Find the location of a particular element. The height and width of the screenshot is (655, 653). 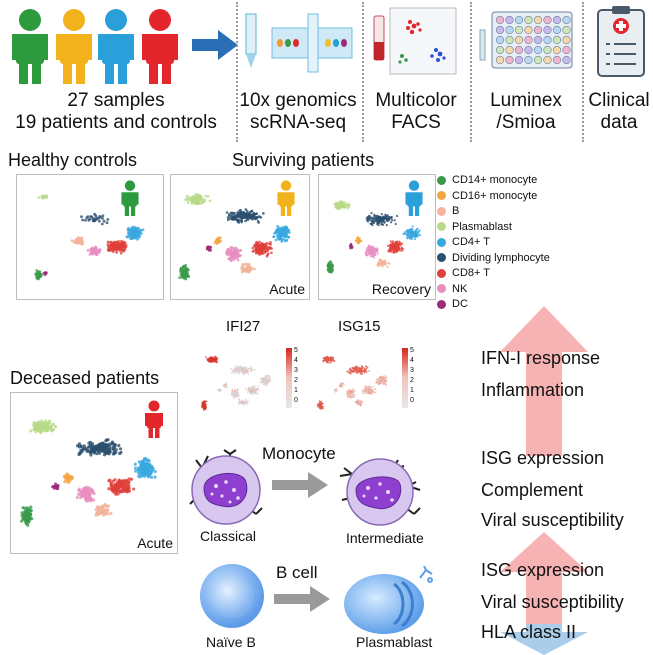

person-yellow-small-icon is located at coordinates (286, 198).